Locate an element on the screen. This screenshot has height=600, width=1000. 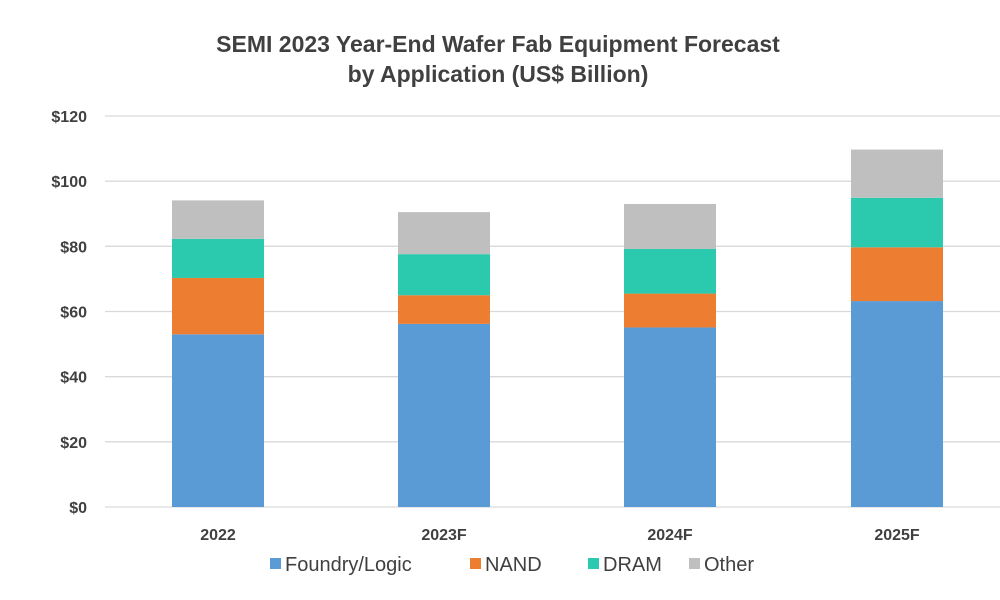
legend-label: NAND is located at coordinates (513, 565).